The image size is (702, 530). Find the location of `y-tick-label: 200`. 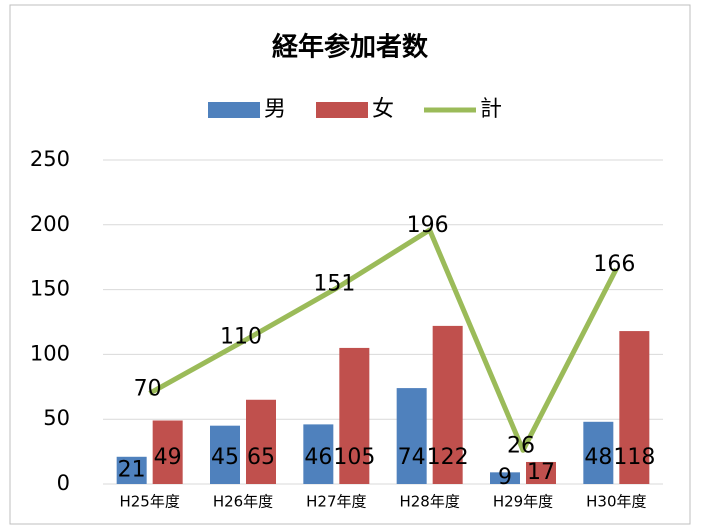

y-tick-label: 200 is located at coordinates (50, 224).